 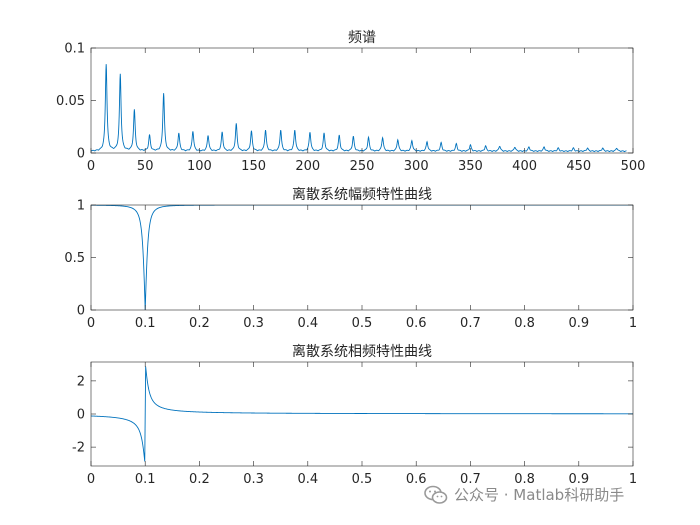 I want to click on magnitude-xtick-label: 0.6, so click(x=416, y=323).